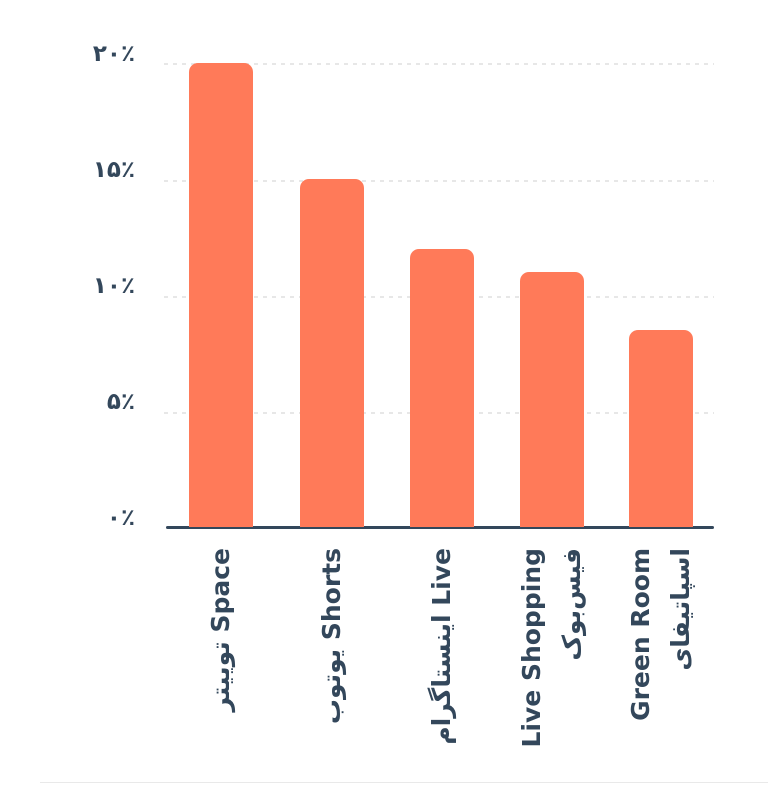 Image resolution: width=768 pixels, height=785 pixels. I want to click on y-axis-tick-10: ۱۰٪, so click(113, 286).